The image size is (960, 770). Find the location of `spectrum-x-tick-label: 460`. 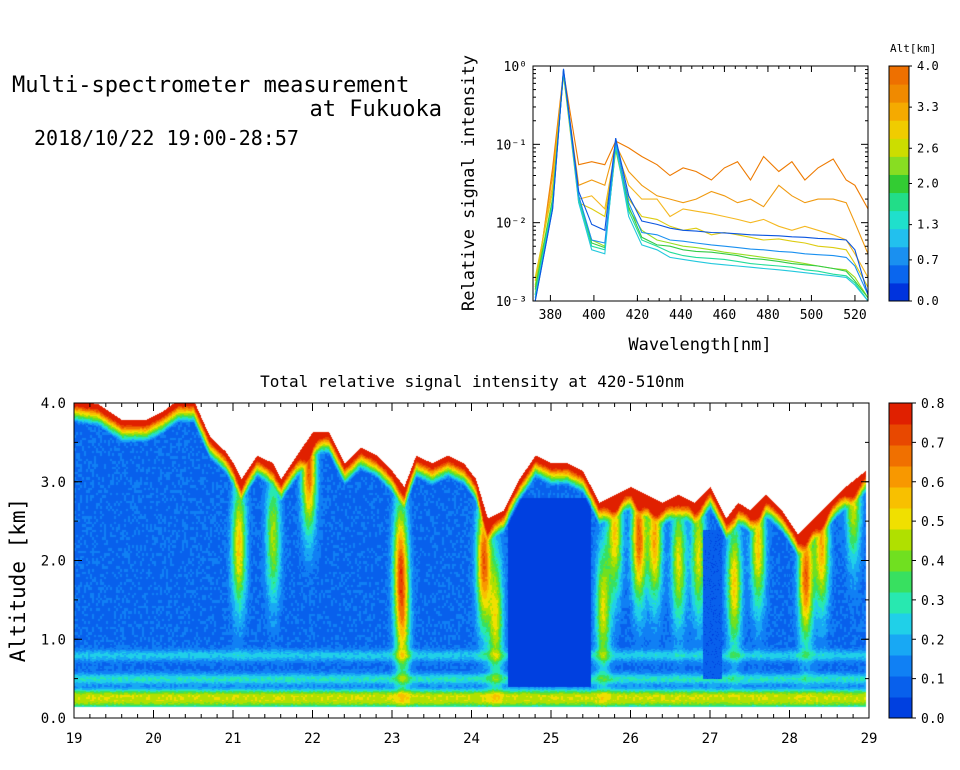

spectrum-x-tick-label: 460 is located at coordinates (724, 315).